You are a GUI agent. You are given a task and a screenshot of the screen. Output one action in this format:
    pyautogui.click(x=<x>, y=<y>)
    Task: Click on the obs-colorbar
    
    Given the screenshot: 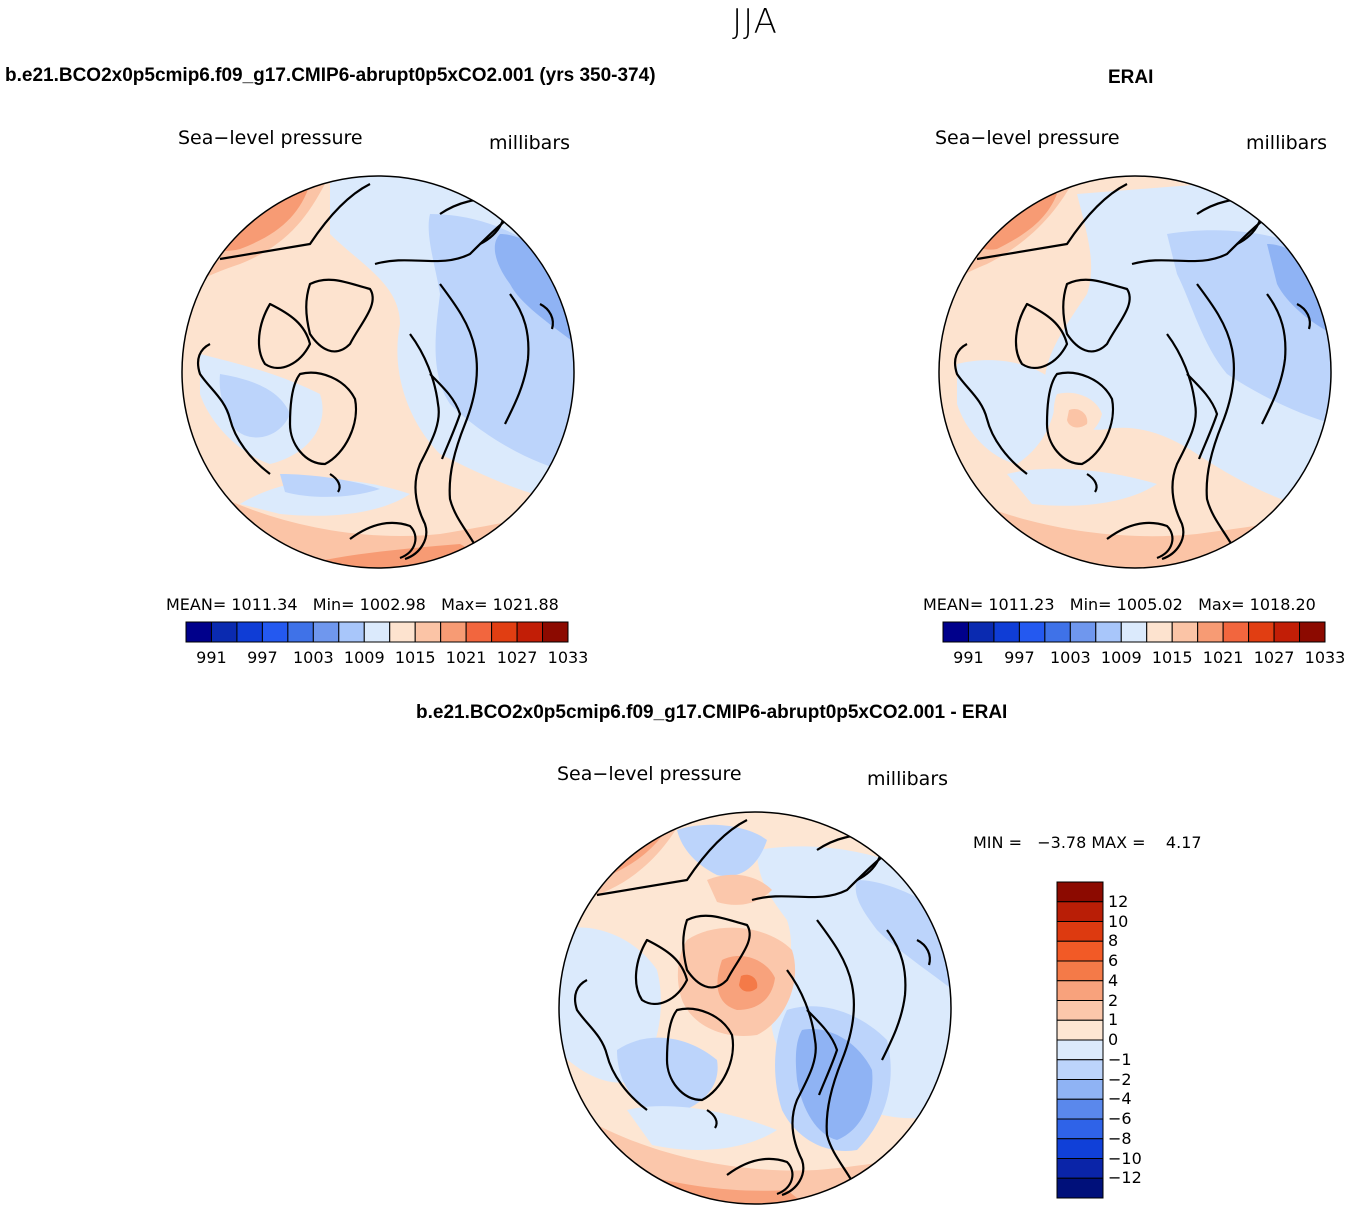 What is the action you would take?
    pyautogui.click(x=1134, y=632)
    